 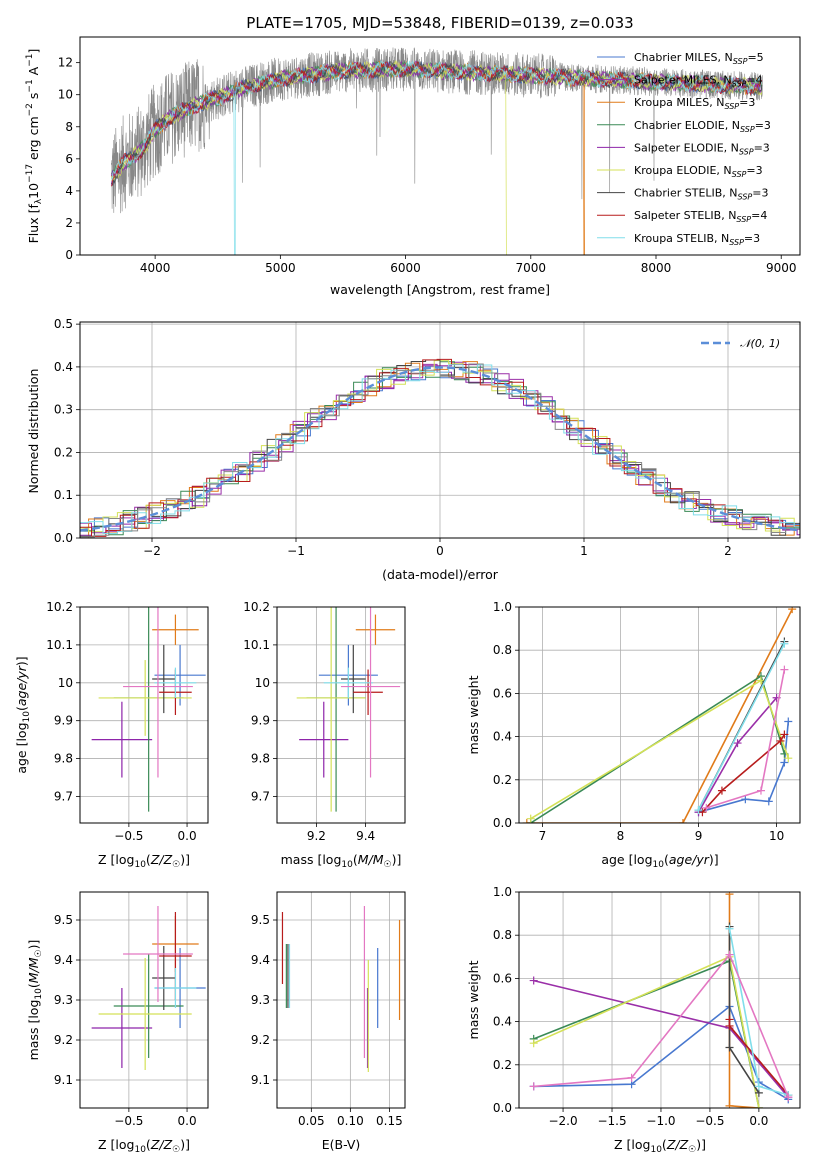 I want to click on weight_vs_age-ytick-label: 0.2, so click(x=502, y=780).